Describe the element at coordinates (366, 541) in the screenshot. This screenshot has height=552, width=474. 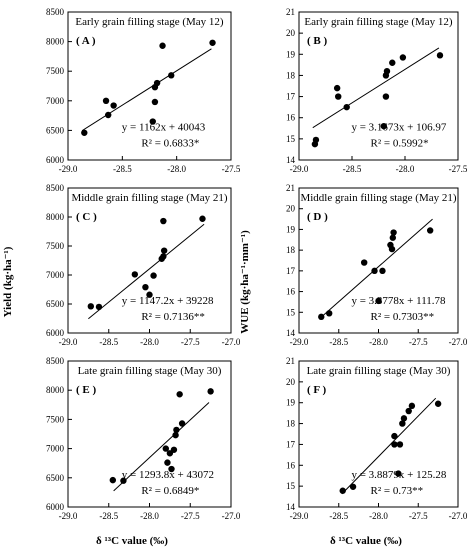
I see `x-axis-label-right: δ ¹³C value (‰)` at that location.